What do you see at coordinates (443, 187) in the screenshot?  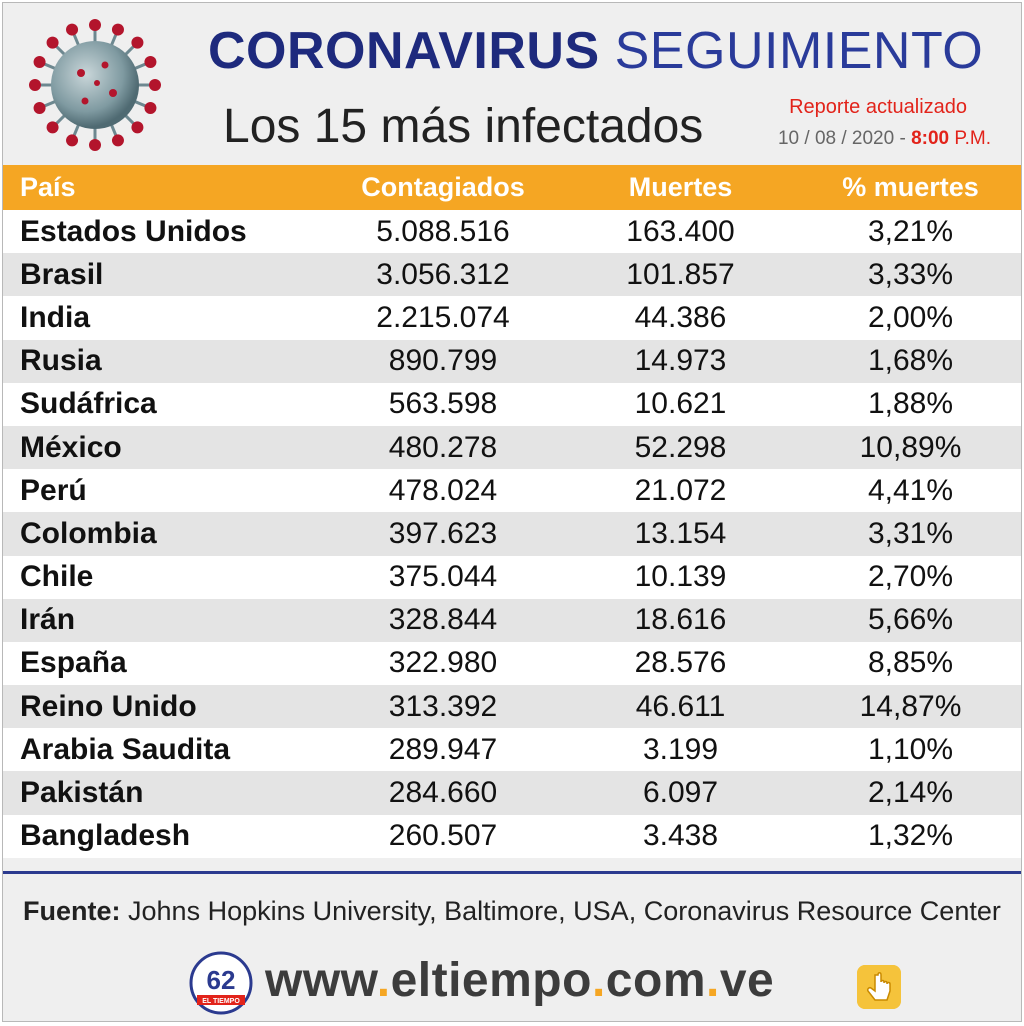 I see `column-header-contagiados: Contagiados` at bounding box center [443, 187].